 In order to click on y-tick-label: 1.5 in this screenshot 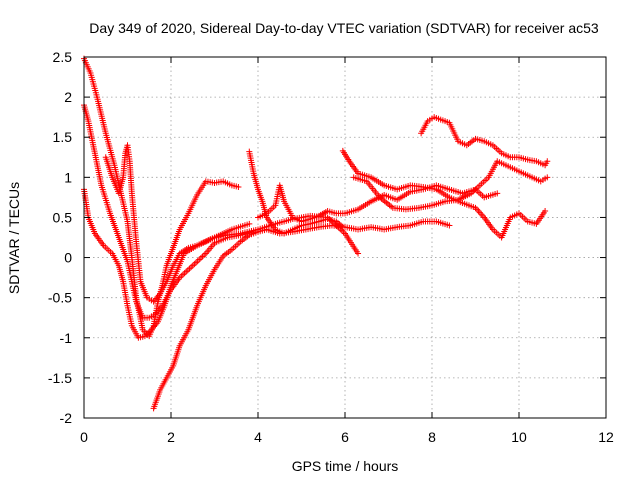, I will do `click(63, 137)`.